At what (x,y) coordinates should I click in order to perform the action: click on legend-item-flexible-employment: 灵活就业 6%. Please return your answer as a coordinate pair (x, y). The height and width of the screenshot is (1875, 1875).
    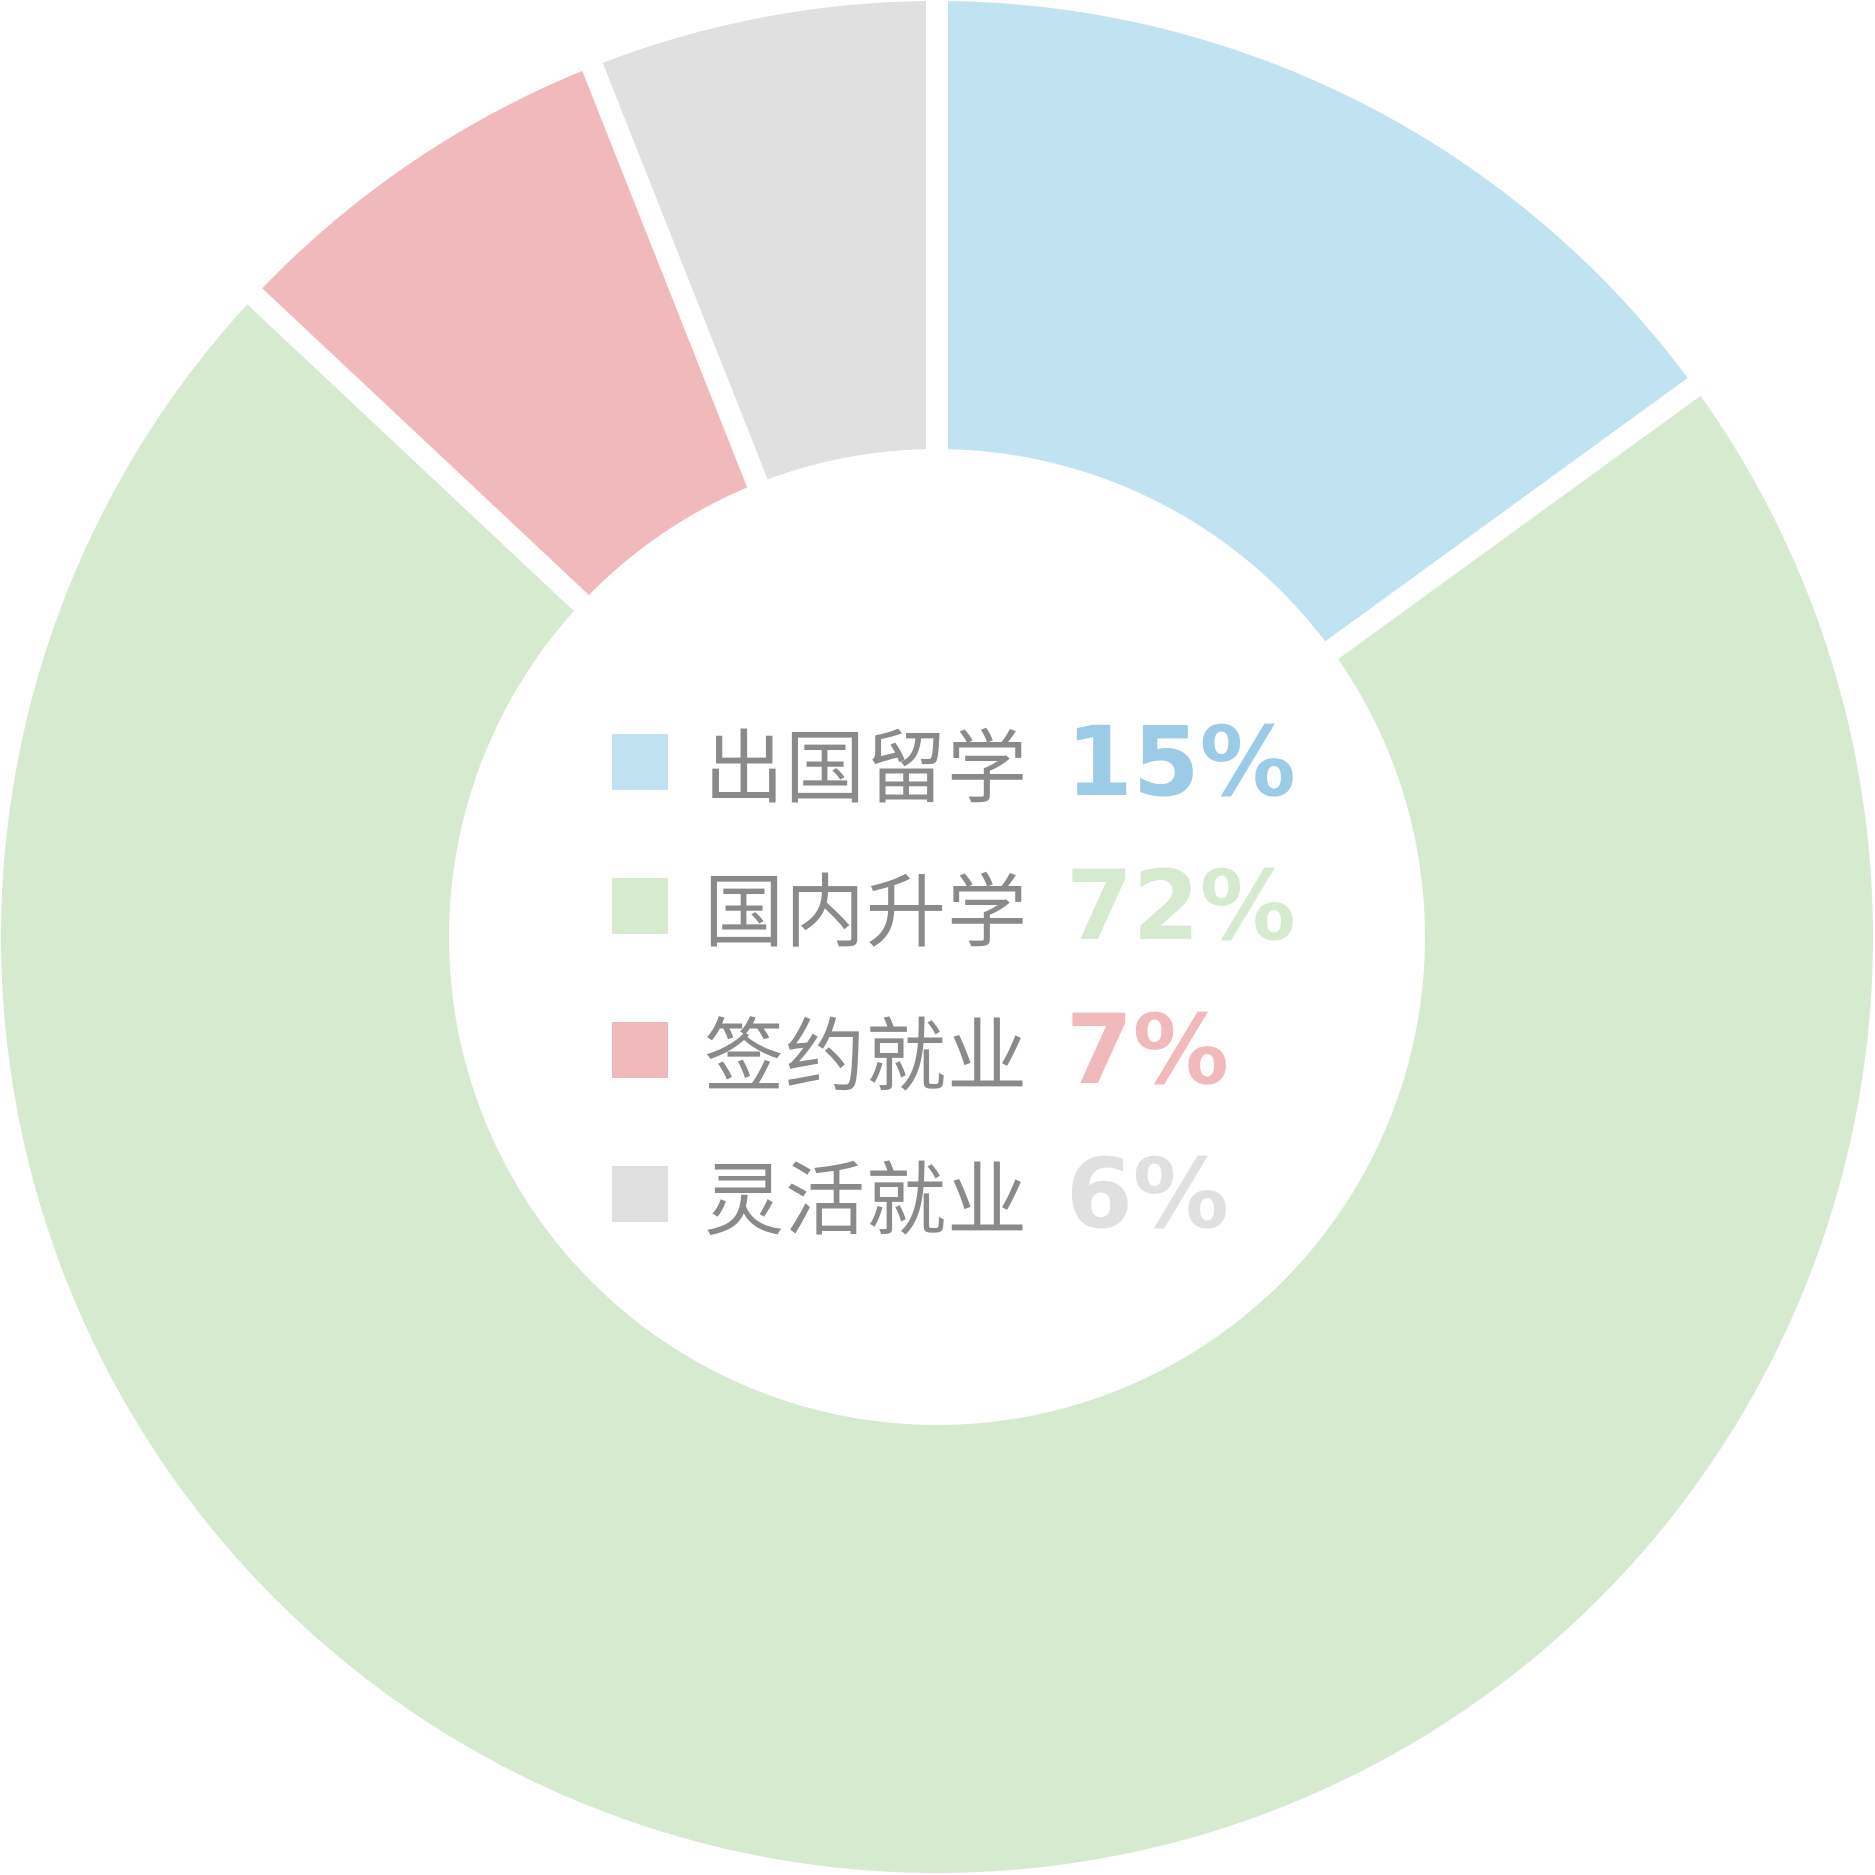
    Looking at the image, I should click on (962, 1194).